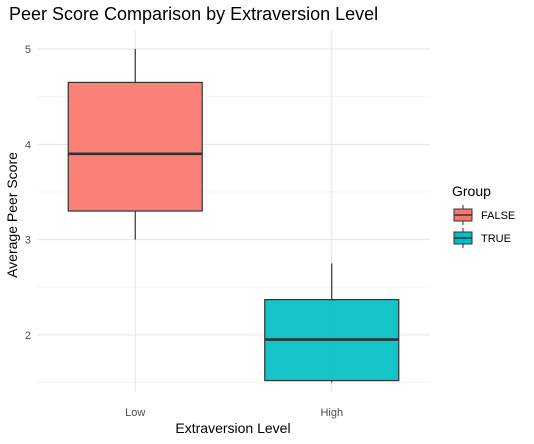 This screenshot has height=444, width=534. What do you see at coordinates (232, 428) in the screenshot?
I see `x-axis-title: Extraversion Level` at bounding box center [232, 428].